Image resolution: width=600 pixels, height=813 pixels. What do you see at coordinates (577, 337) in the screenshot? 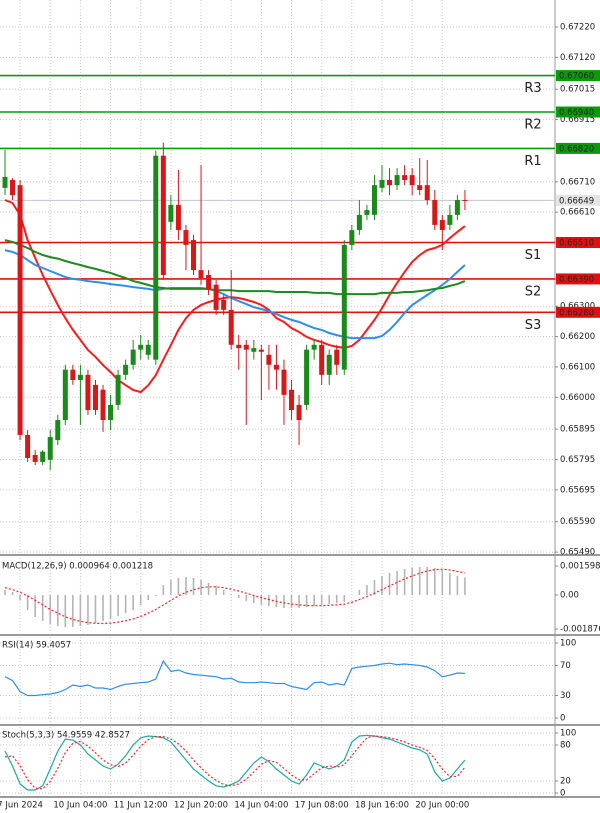
I see `y-tick-label: 0.66200` at bounding box center [577, 337].